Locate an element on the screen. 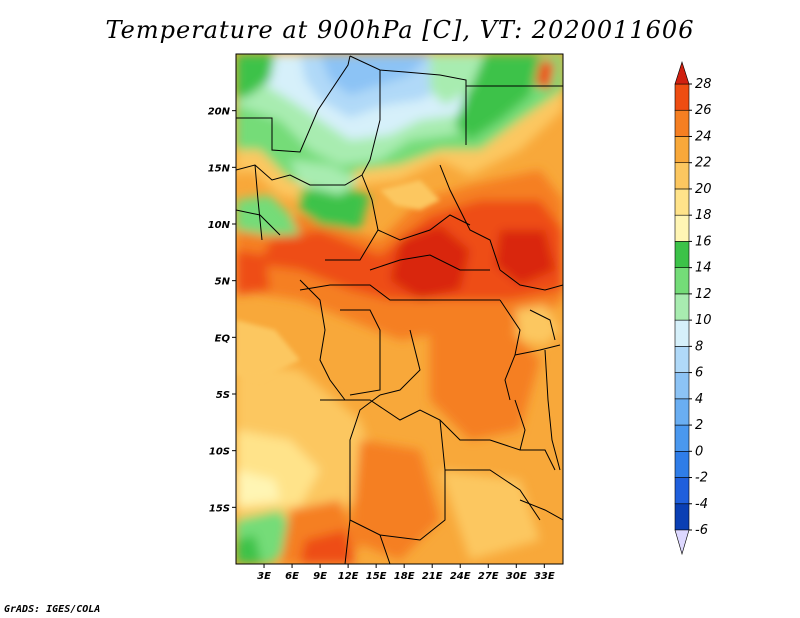 The width and height of the screenshot is (800, 618). latitude-axis: 20N 15N 10N 5N EQ 5S 10S 15S is located at coordinates (222, 310).